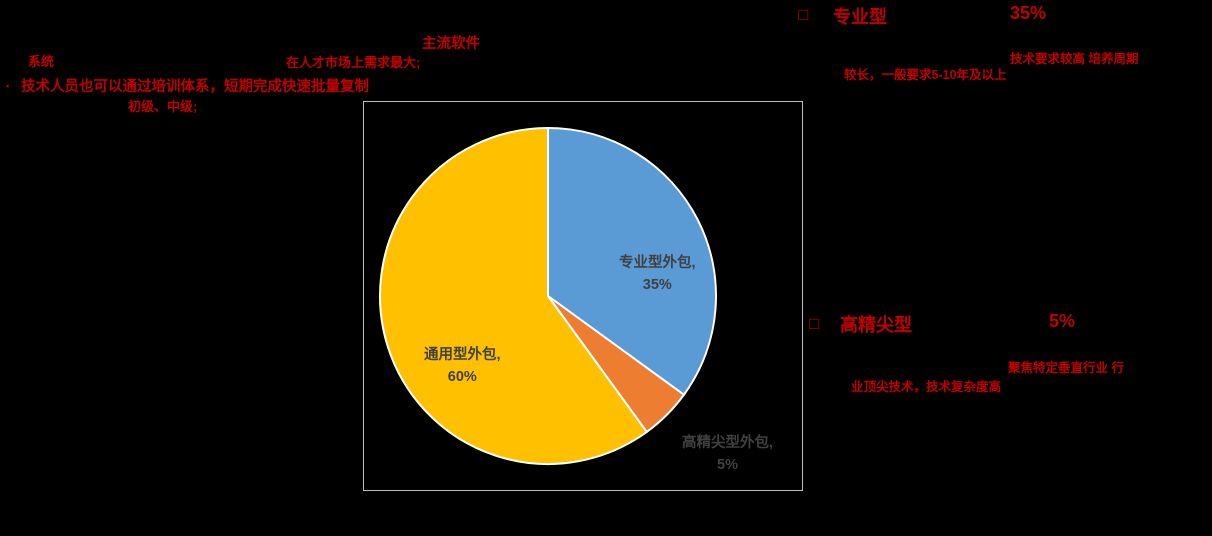 Image resolution: width=1212 pixels, height=536 pixels. I want to click on annotation-professional-desc-1: 技术要求较高 培养周期, so click(1074, 59).